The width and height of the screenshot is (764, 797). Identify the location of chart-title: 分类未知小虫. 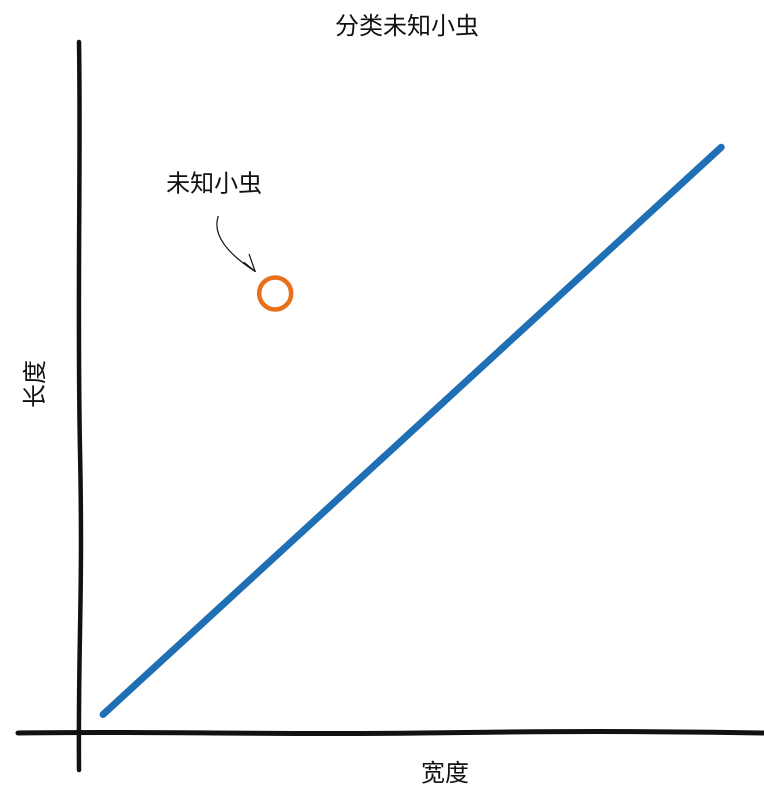
(407, 26).